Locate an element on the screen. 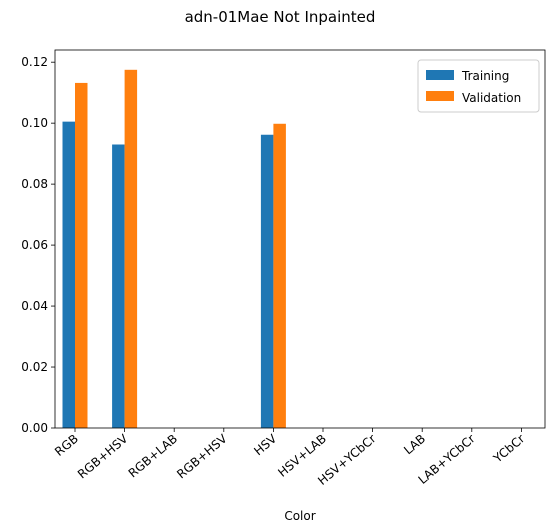 The width and height of the screenshot is (559, 530). chart-title: adn-01Mae Not Inpainted is located at coordinates (280, 17).